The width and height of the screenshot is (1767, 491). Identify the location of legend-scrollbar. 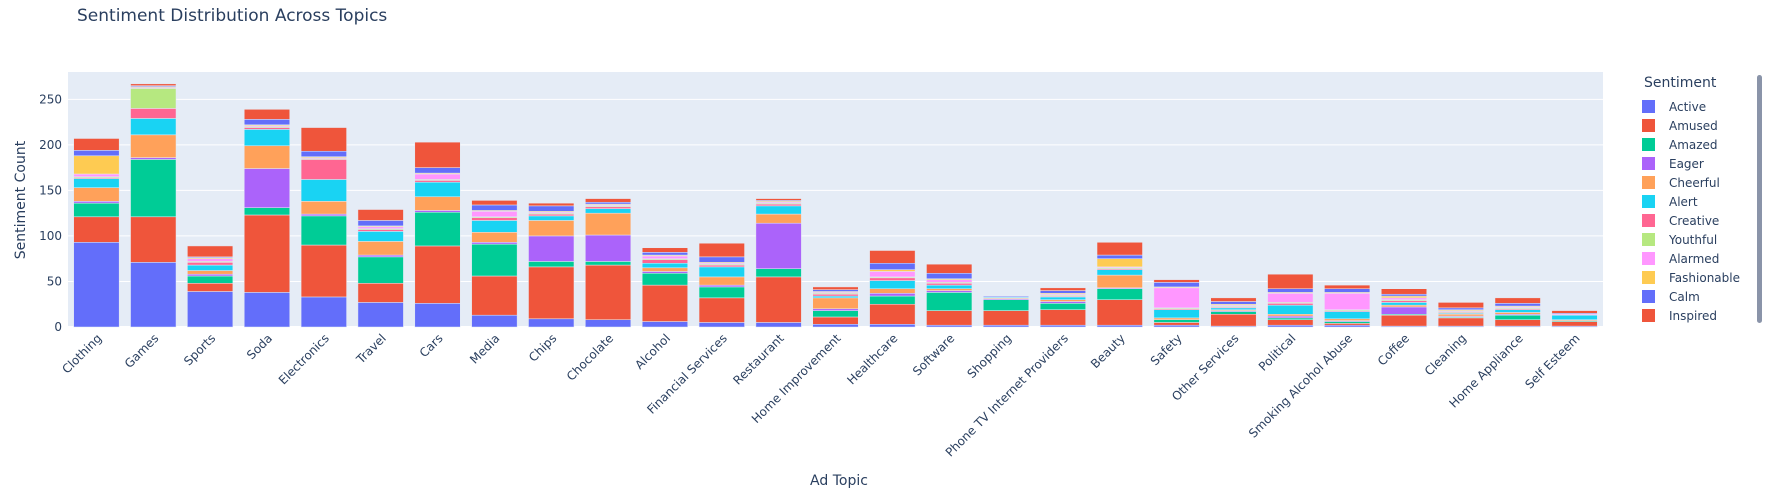
(1759, 199).